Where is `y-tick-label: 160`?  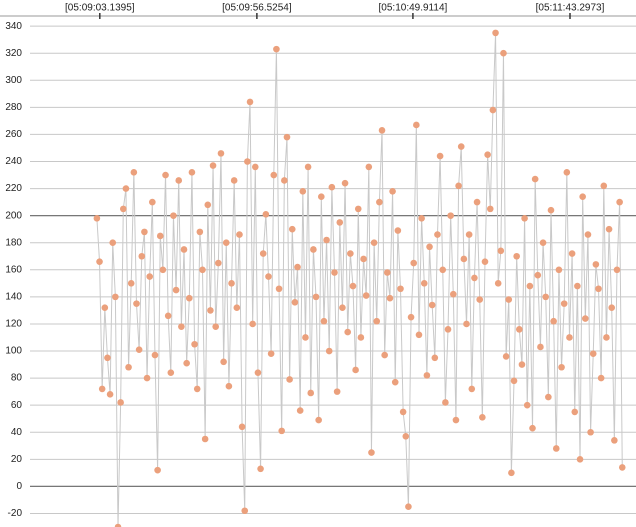
y-tick-label: 160 is located at coordinates (13, 269).